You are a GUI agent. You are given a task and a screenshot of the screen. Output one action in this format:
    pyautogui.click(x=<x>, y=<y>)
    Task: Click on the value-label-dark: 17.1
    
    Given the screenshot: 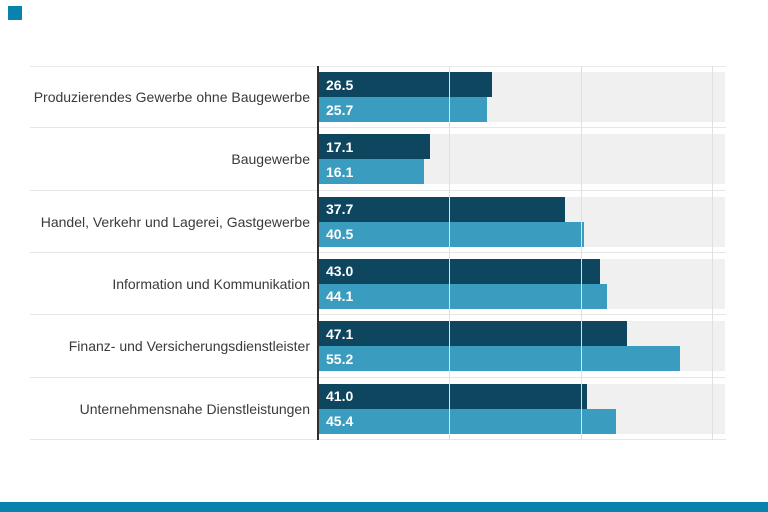 What is the action you would take?
    pyautogui.click(x=340, y=146)
    